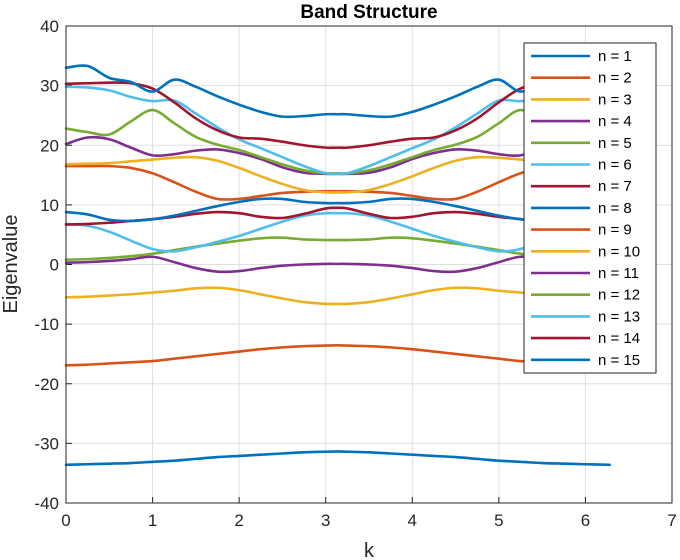  Describe the element at coordinates (49, 205) in the screenshot. I see `y-tick-label: 10` at that location.